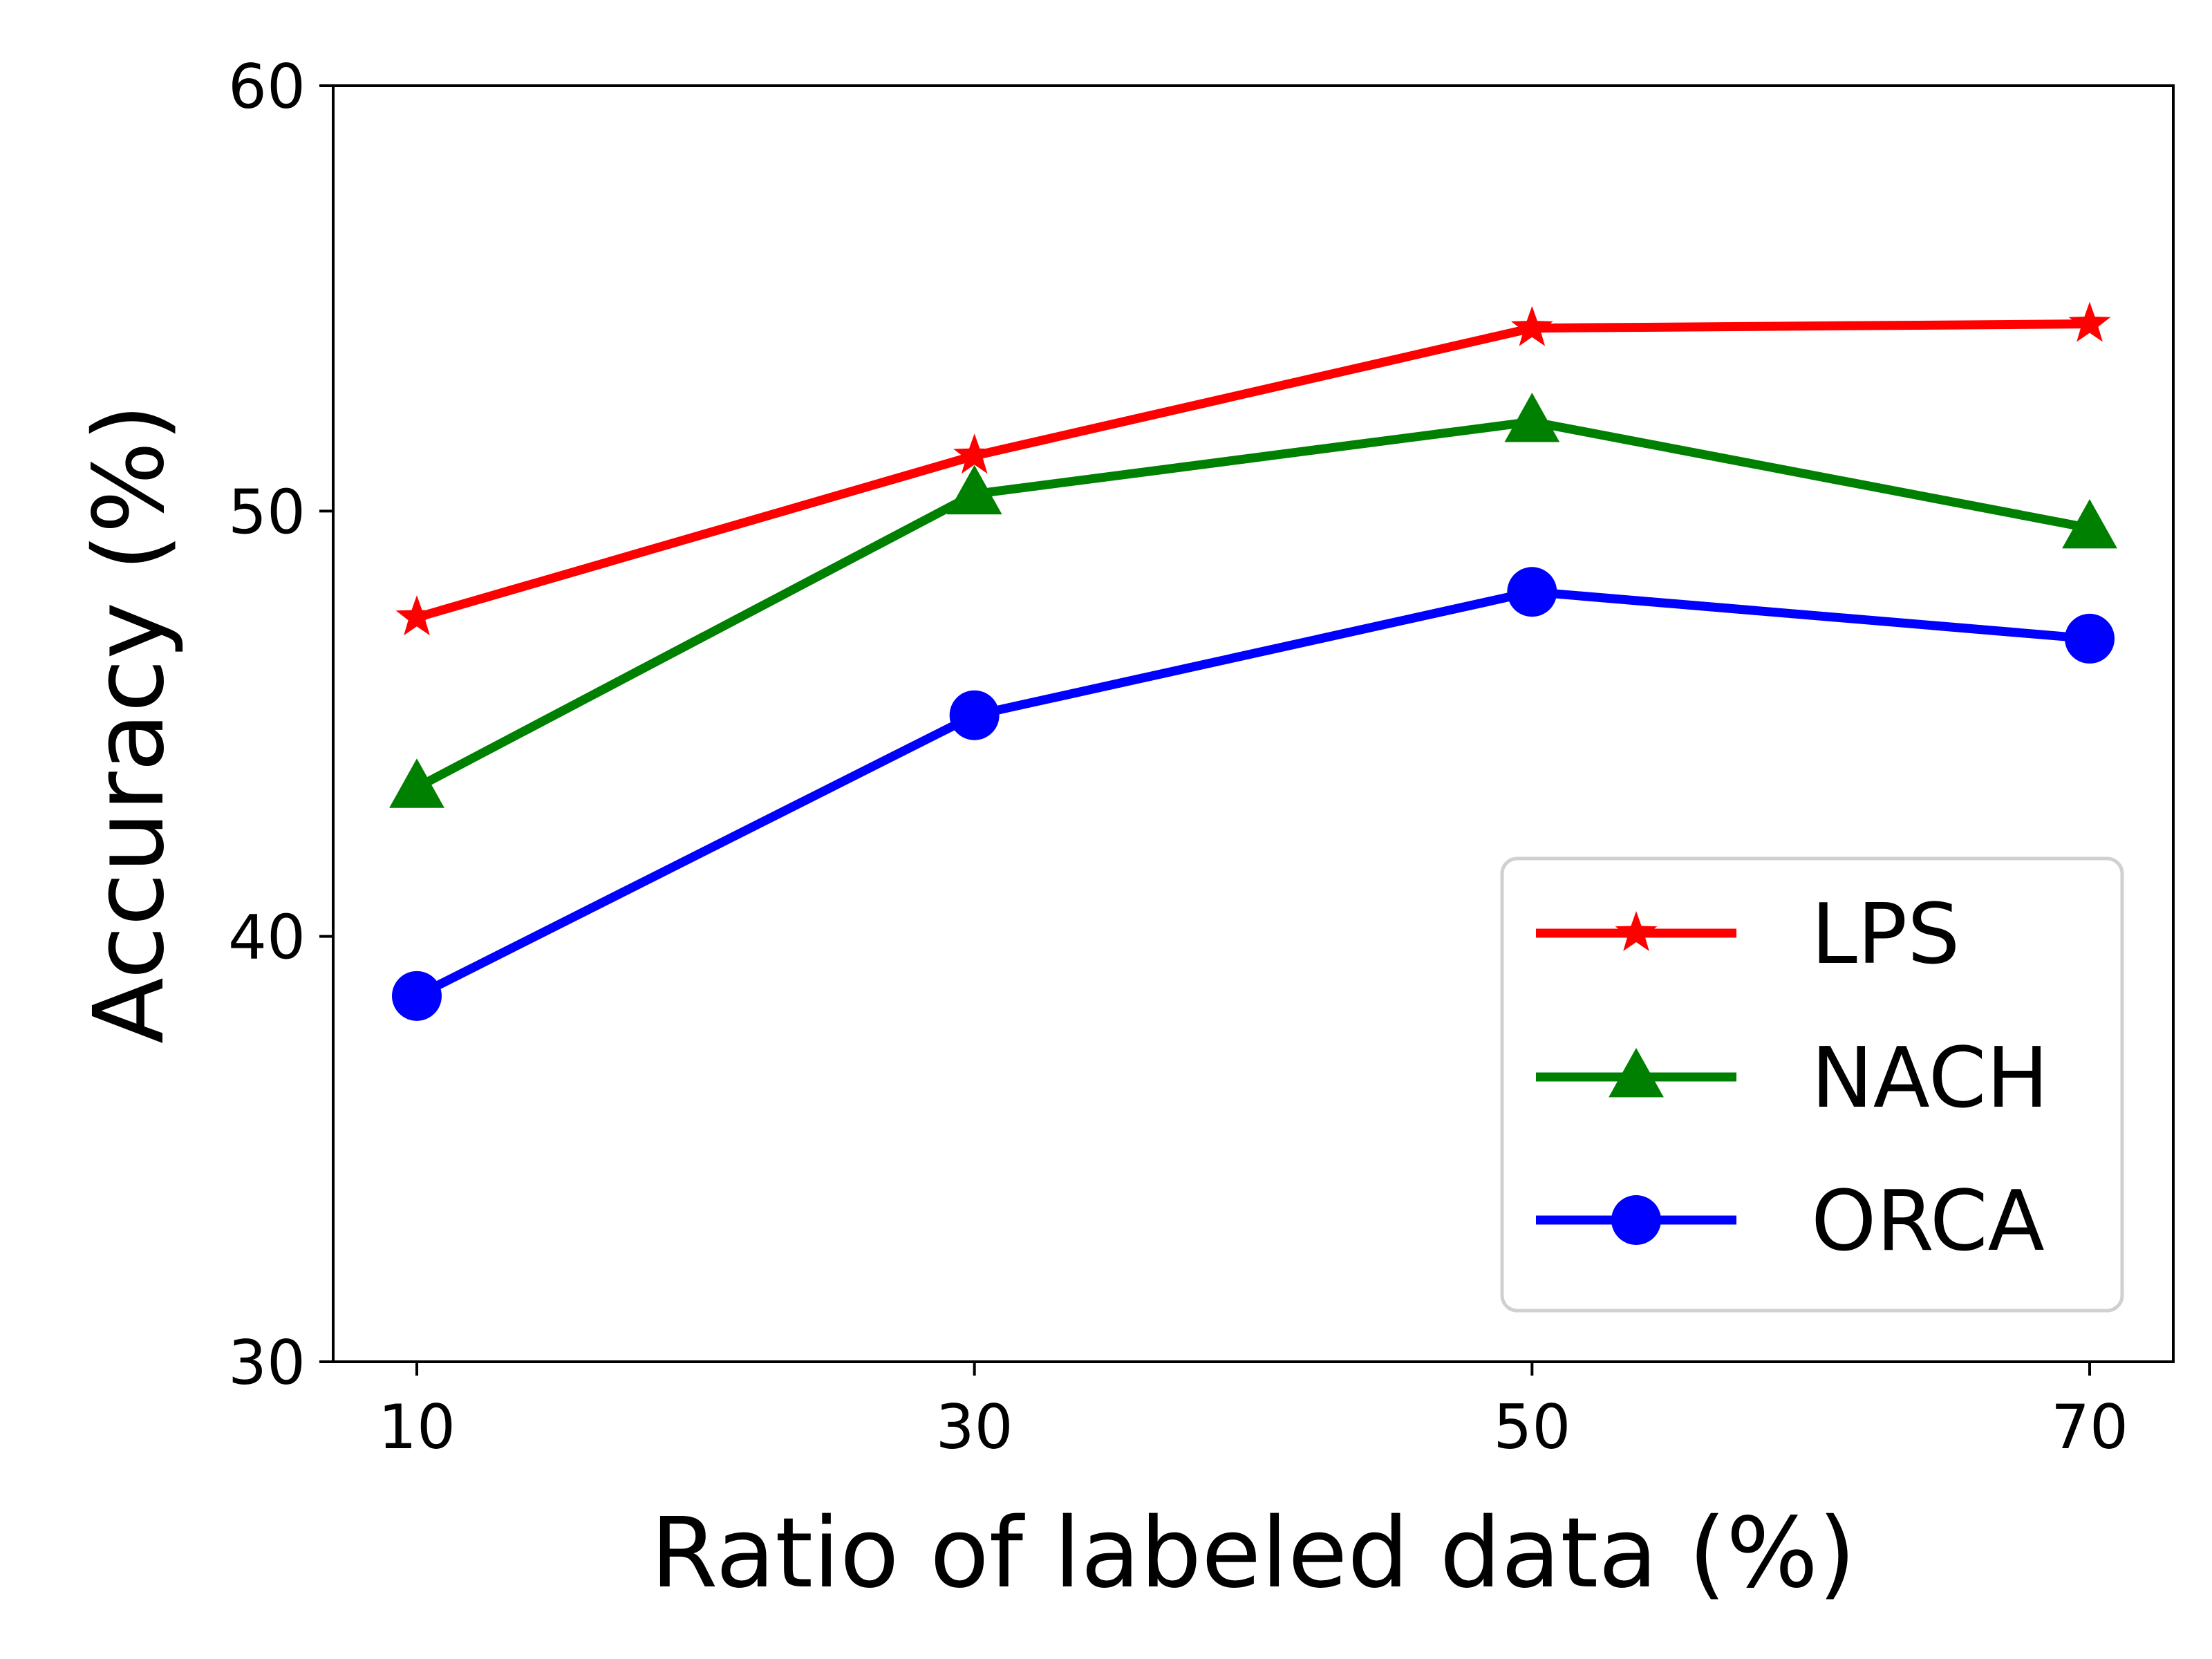 This screenshot has width=2212, height=1659. What do you see at coordinates (267, 86) in the screenshot?
I see `y-tick-label: 60` at bounding box center [267, 86].